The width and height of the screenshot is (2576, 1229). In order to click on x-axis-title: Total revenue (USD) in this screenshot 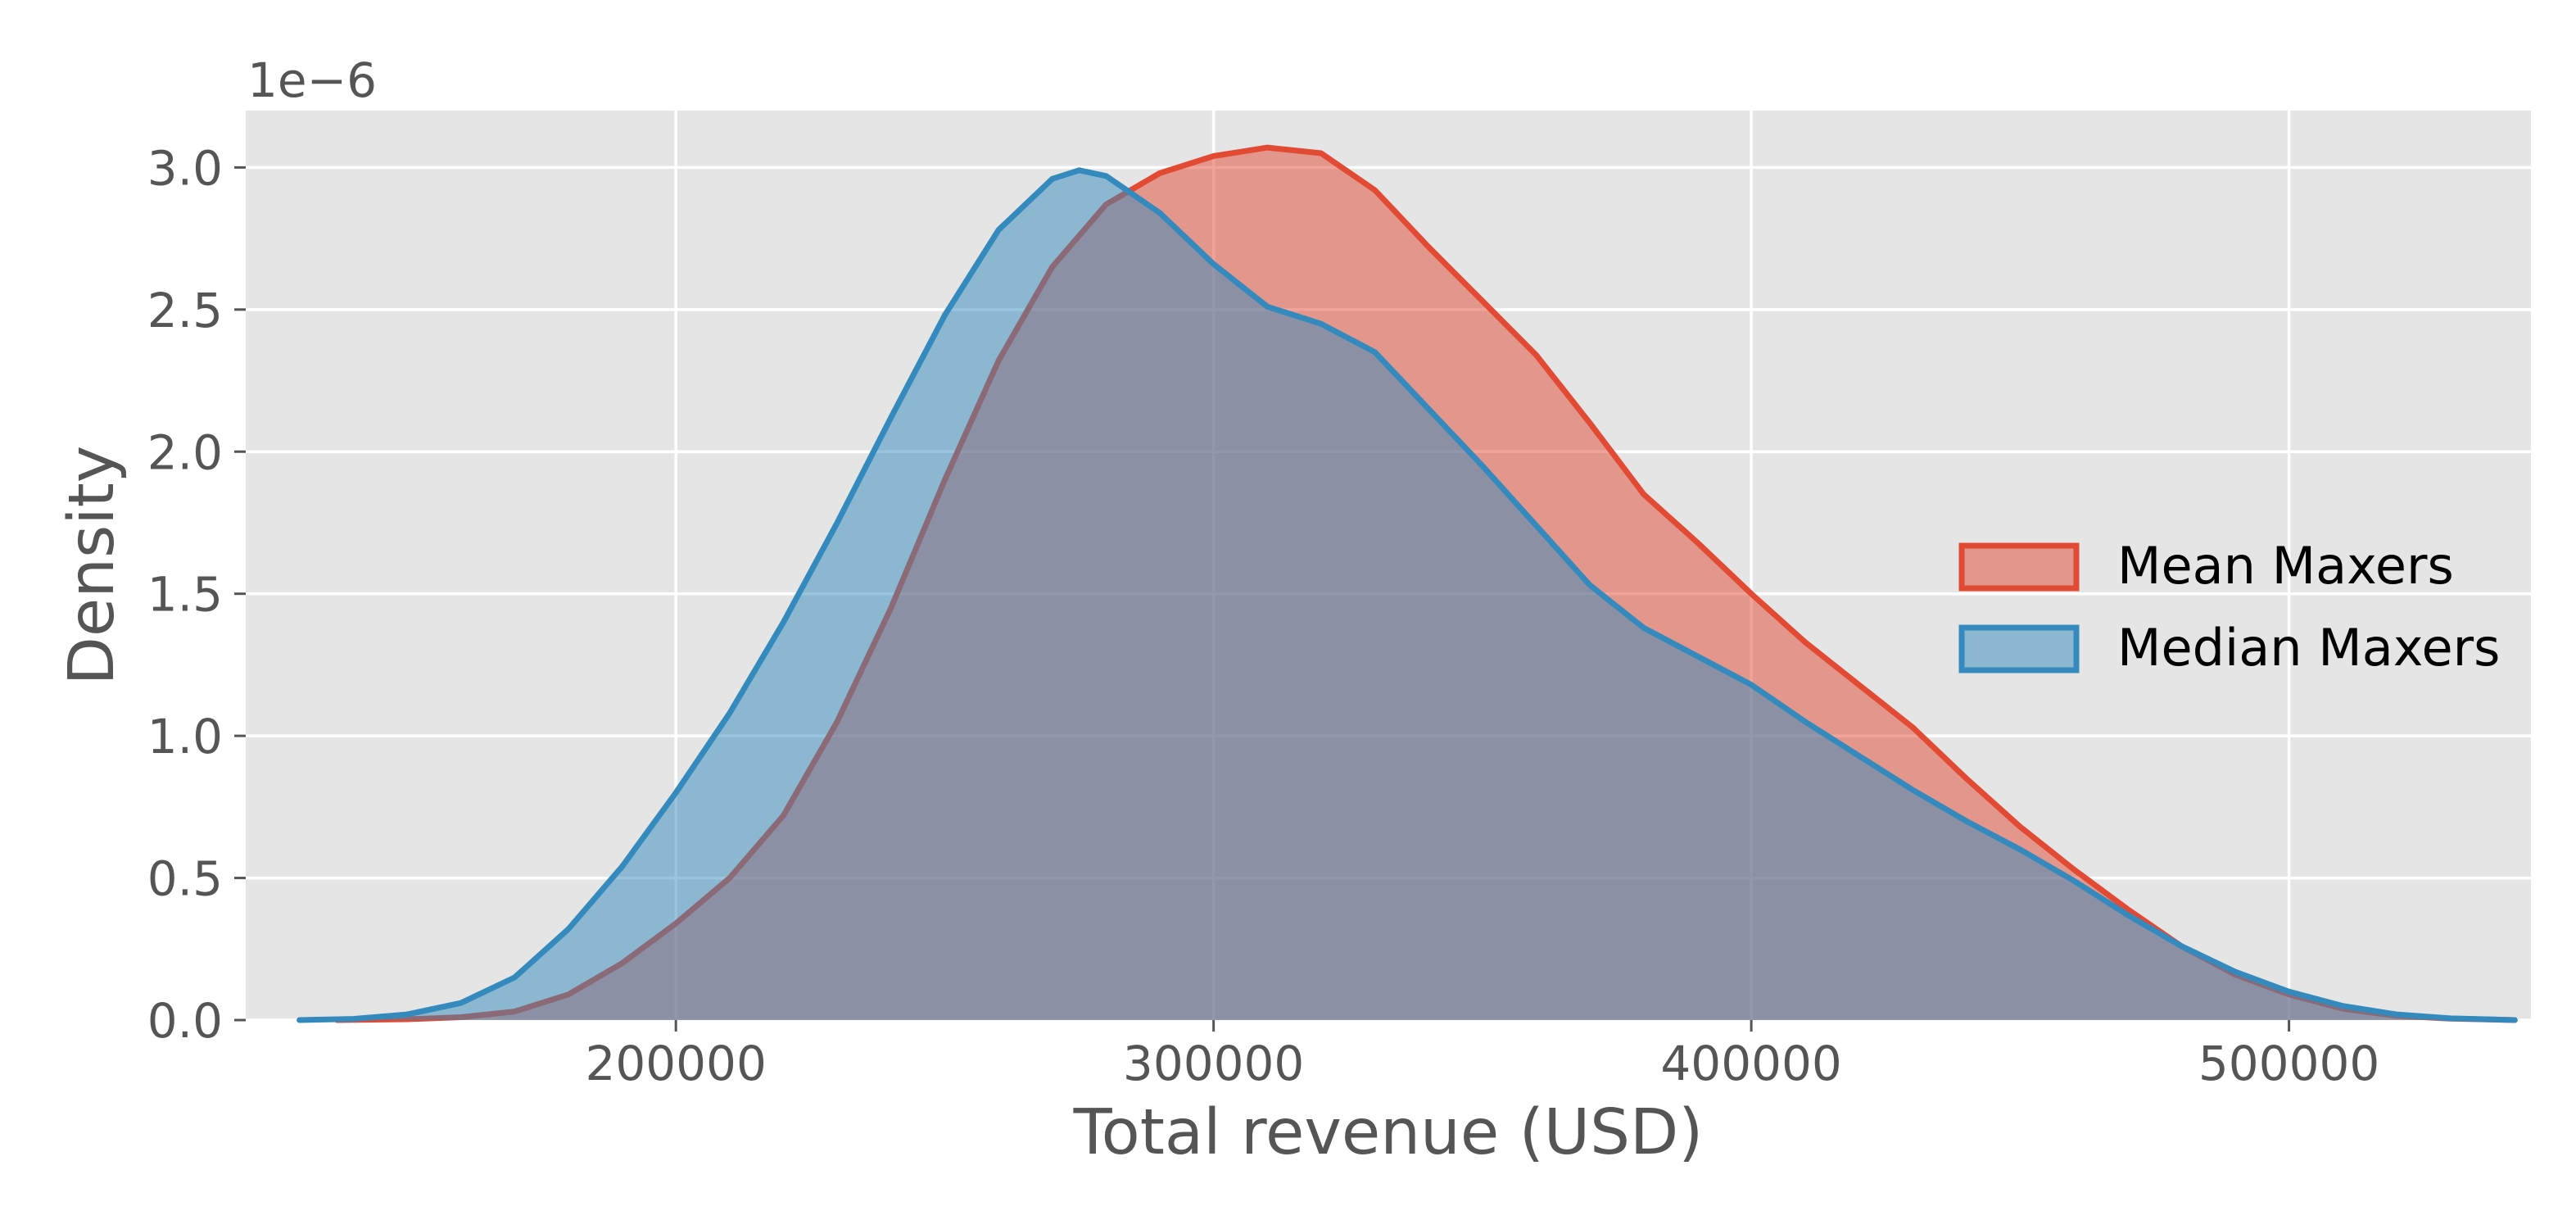, I will do `click(1388, 1132)`.